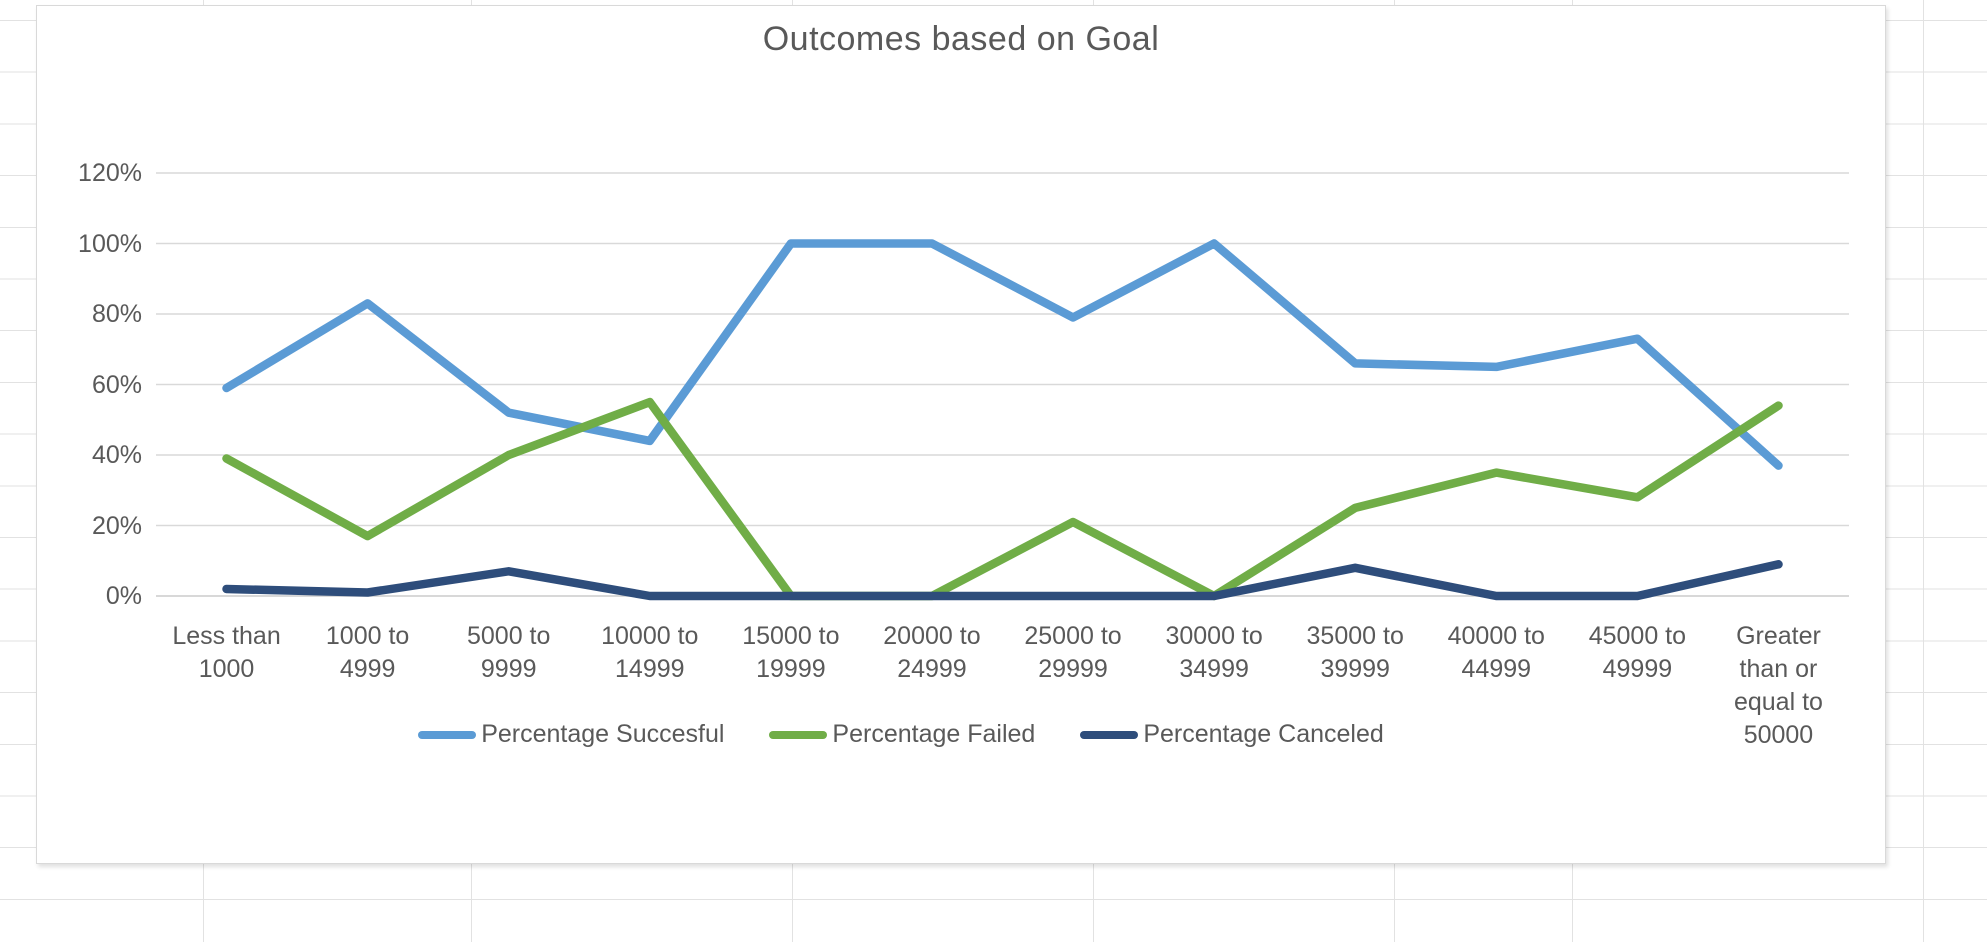 Image resolution: width=1987 pixels, height=942 pixels. What do you see at coordinates (1637, 636) in the screenshot?
I see `x-category-label-line: 45000 to` at bounding box center [1637, 636].